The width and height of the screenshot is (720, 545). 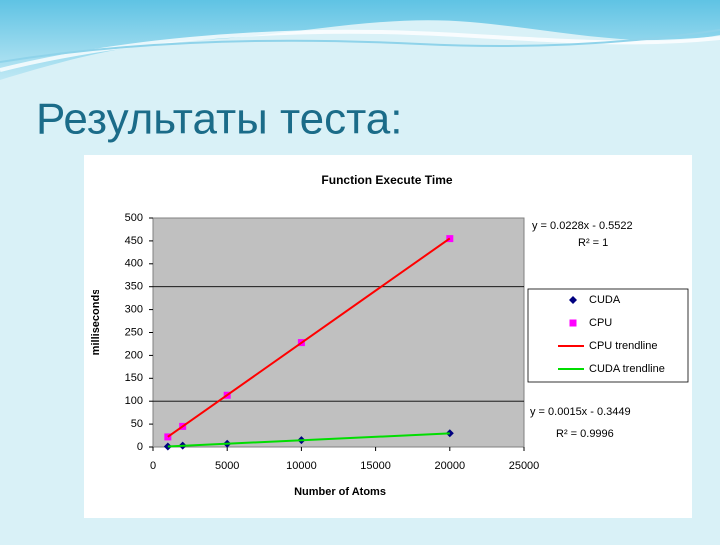 I want to click on y-axis-label: milliseconds, so click(x=96, y=322).